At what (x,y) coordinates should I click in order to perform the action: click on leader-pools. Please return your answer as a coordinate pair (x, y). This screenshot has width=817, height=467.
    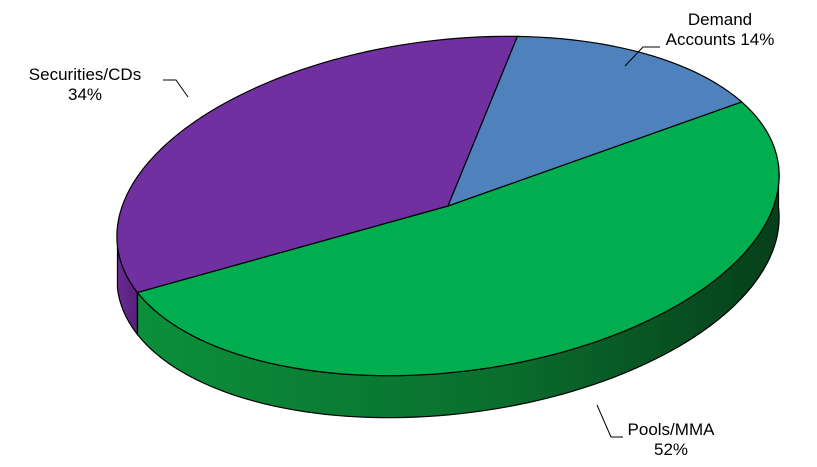
    Looking at the image, I should click on (609, 421).